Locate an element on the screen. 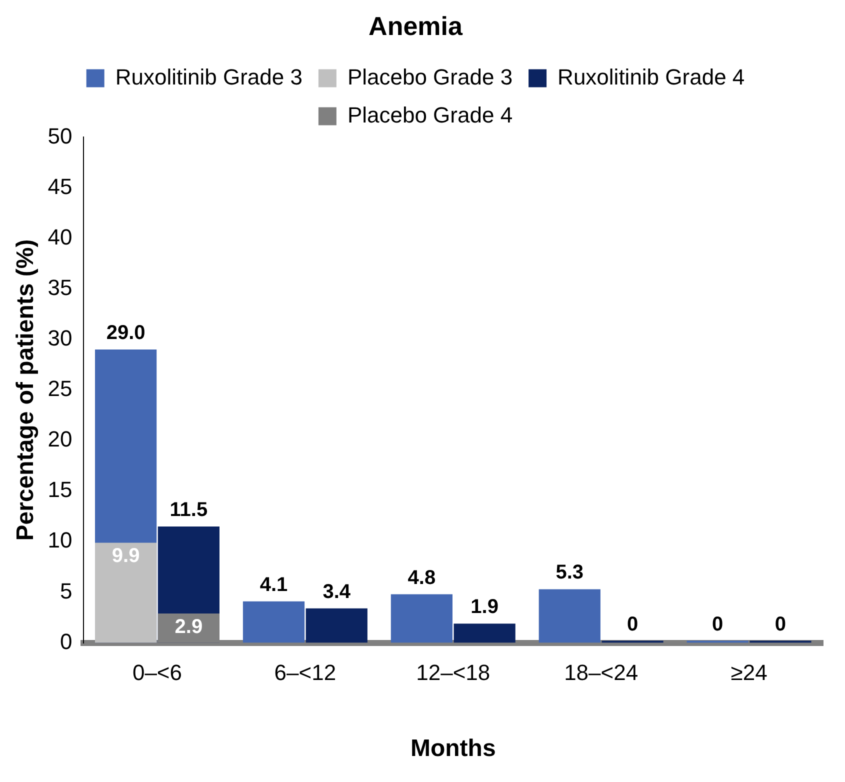 Image resolution: width=845 pixels, height=782 pixels. legend-label: Placebo Grade 4 is located at coordinates (430, 115).